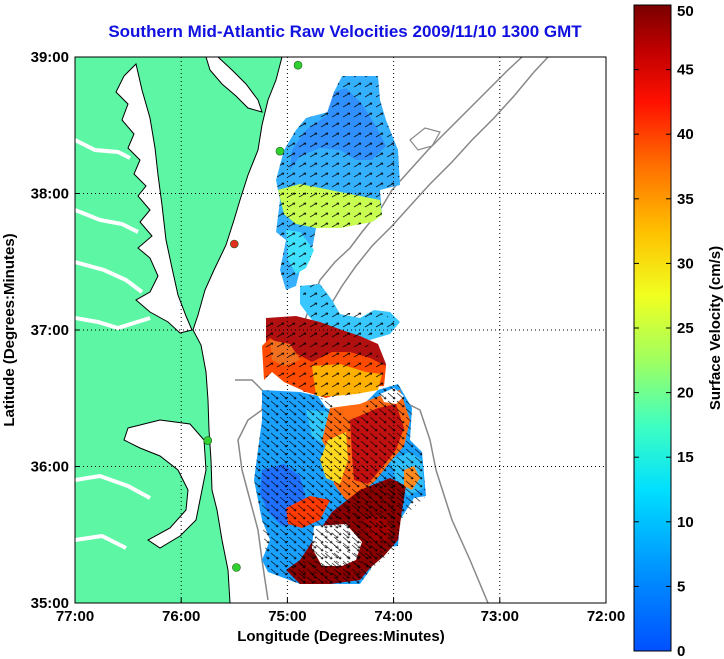  I want to click on y-tick-label: 39:00, so click(50, 57).